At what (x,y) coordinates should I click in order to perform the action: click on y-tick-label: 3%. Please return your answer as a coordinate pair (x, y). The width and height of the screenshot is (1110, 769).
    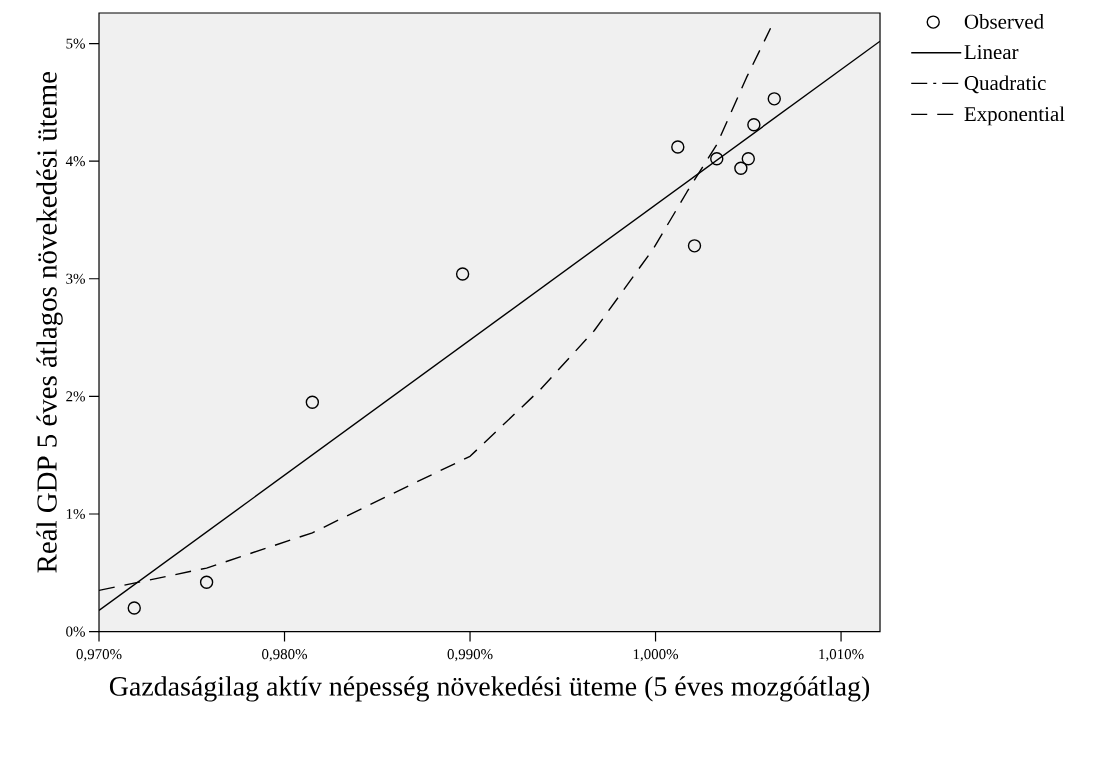
    Looking at the image, I should click on (75, 278).